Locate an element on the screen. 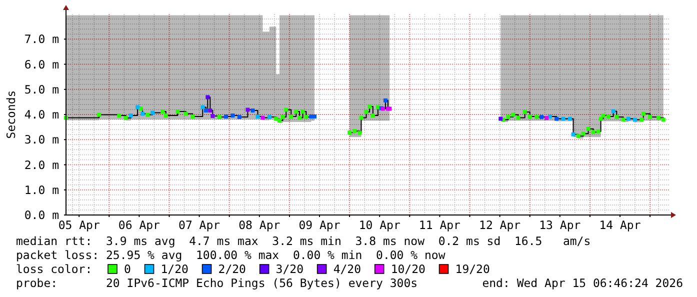 The width and height of the screenshot is (697, 297). legend-label: 0 is located at coordinates (127, 269).